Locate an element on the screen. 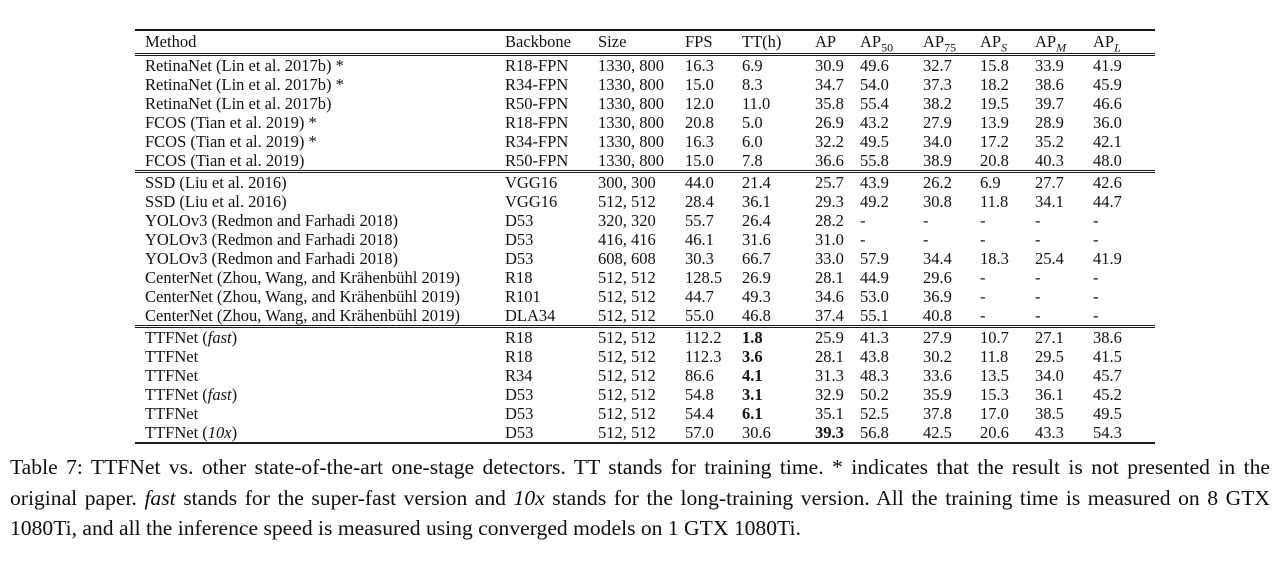 Image resolution: width=1280 pixels, height=570 pixels. cell-ap-75: 32.7 is located at coordinates (937, 65).